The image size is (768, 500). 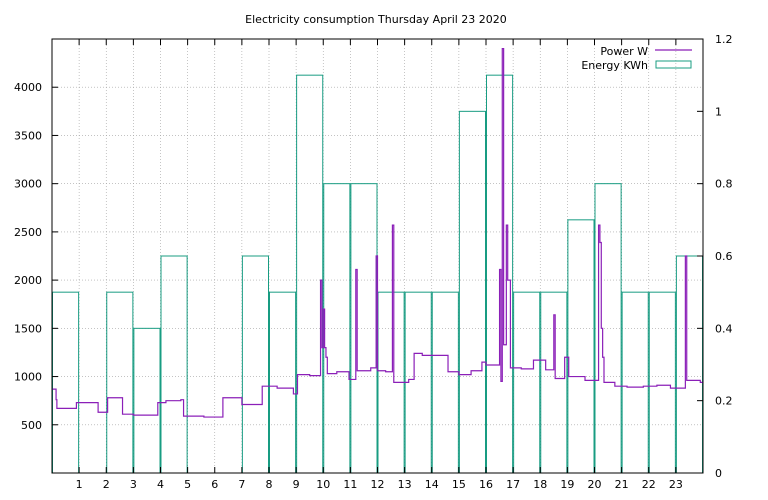 I want to click on x-tick-label: 12, so click(x=378, y=484).